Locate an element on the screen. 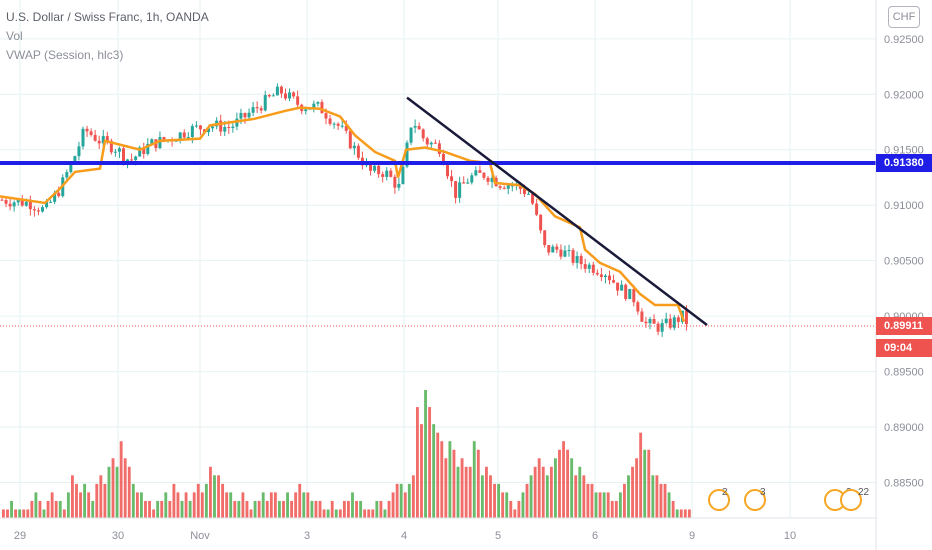 The height and width of the screenshot is (550, 932). vwap-legend: VWAP (Session, hlc3) is located at coordinates (65, 55).